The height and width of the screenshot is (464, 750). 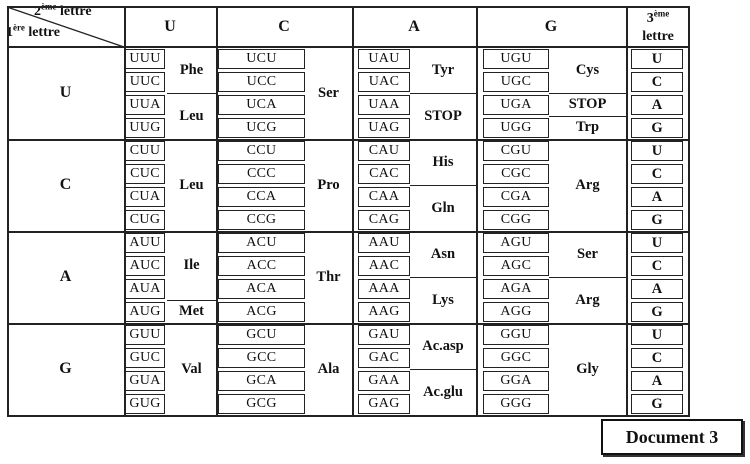 I want to click on codon-gua: GUA, so click(x=145, y=381).